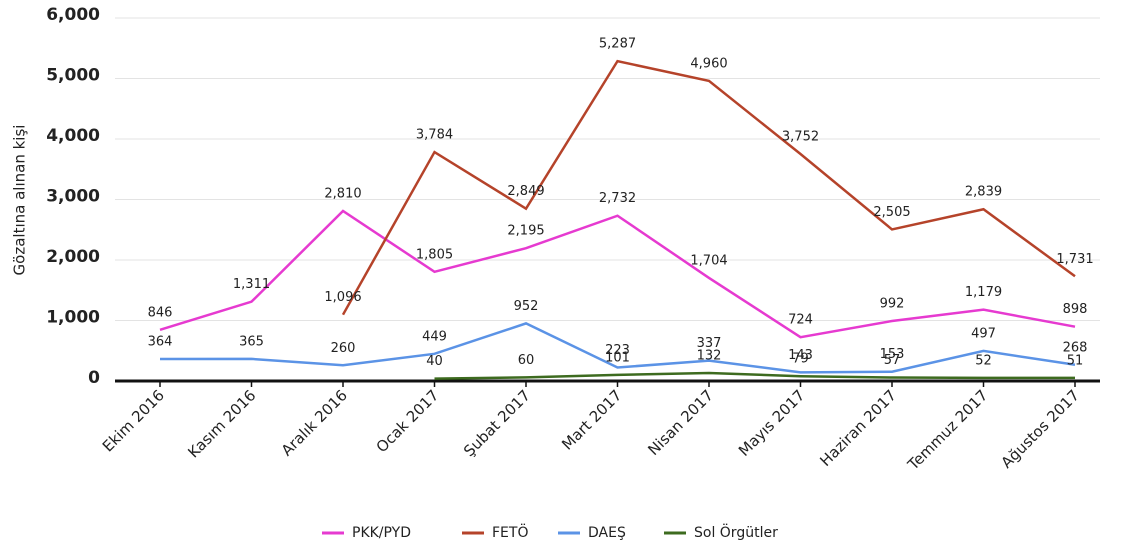 Image resolution: width=1124 pixels, height=547 pixels. I want to click on data-label: 2,849, so click(525, 191).